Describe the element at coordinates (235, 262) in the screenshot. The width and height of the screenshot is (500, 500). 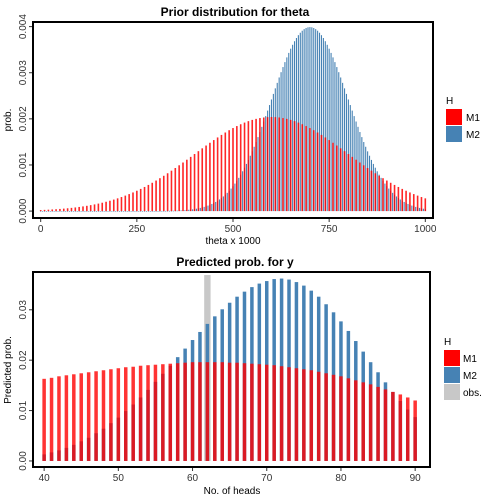
I see `chart-title: Predicted prob. for y` at that location.